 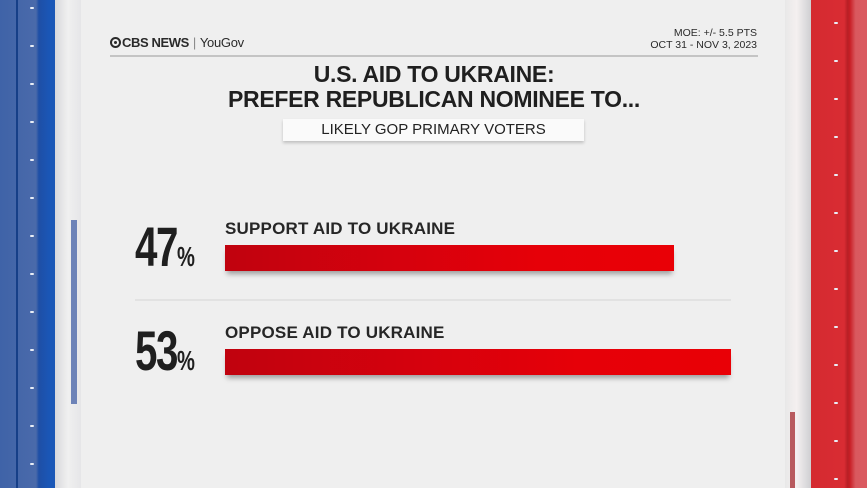 I want to click on poll-dates: OCT 31 - NOV 3, 2023, so click(x=703, y=45).